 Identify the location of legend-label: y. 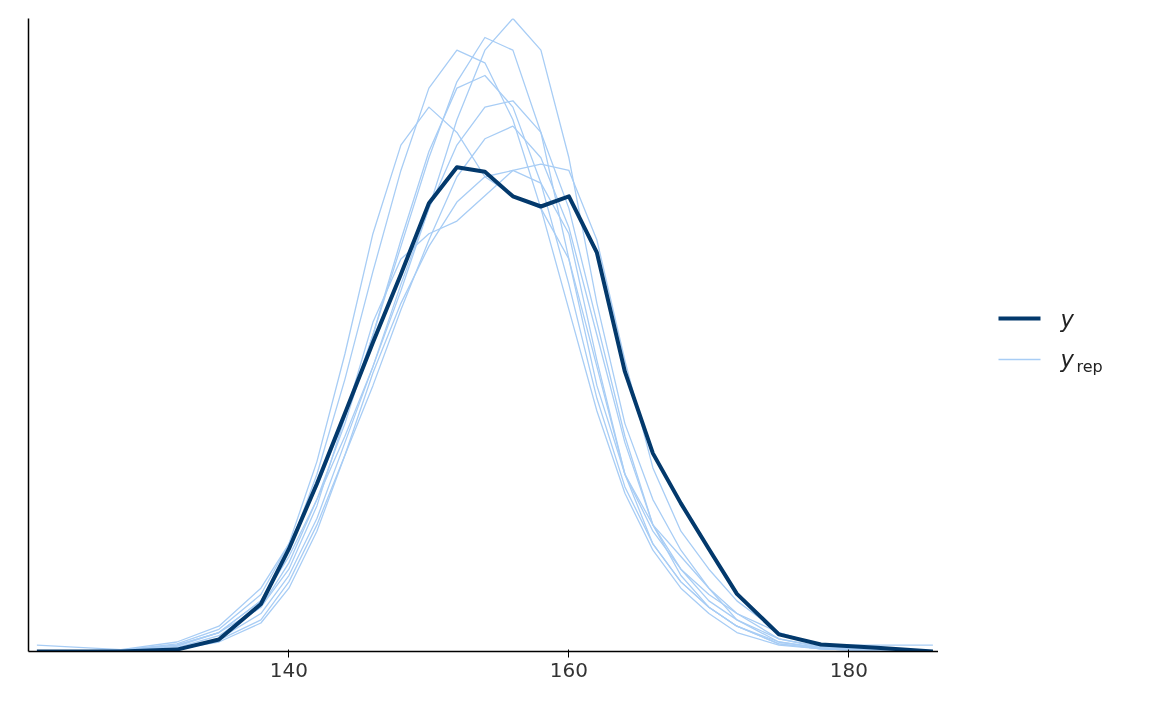
(1067, 318).